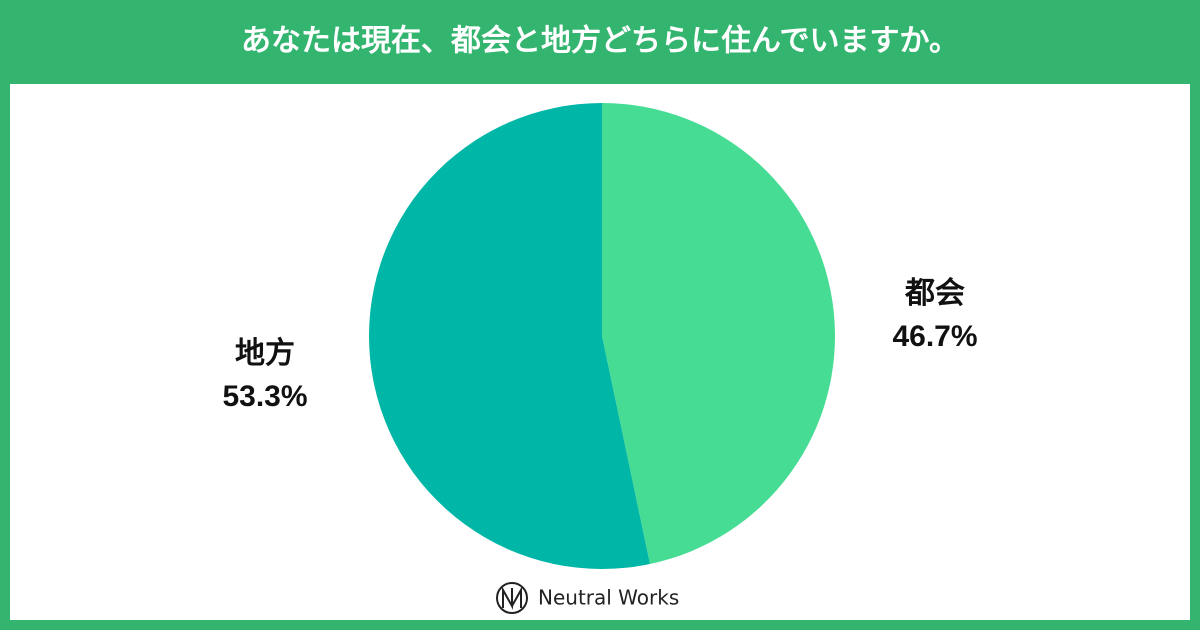 This screenshot has height=630, width=1200. Describe the element at coordinates (265, 353) in the screenshot. I see `slice-label: 地方` at that location.